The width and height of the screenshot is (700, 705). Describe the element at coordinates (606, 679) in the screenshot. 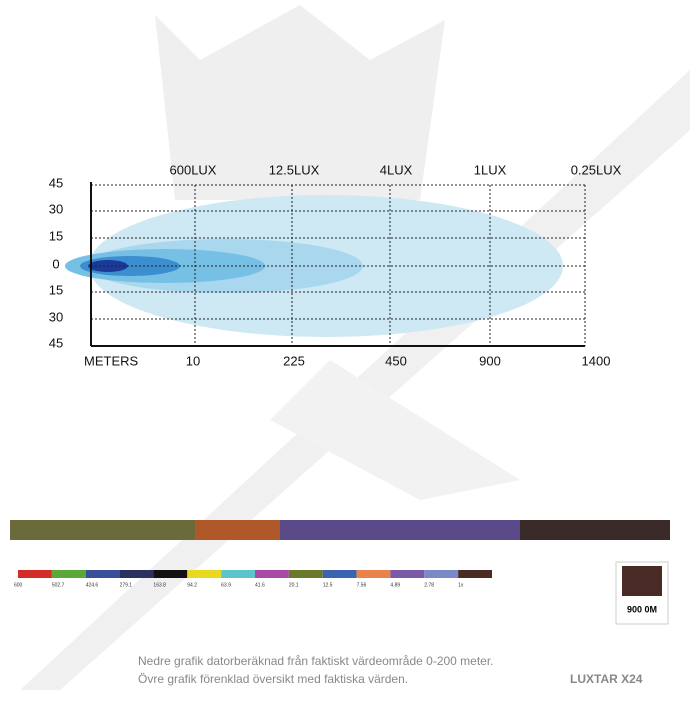

I see `brand: LUXTAR X24` at that location.